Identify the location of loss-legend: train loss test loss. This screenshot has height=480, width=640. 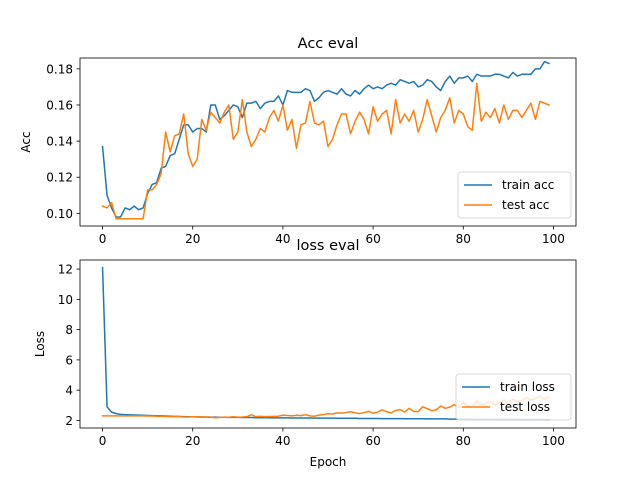
(513, 397).